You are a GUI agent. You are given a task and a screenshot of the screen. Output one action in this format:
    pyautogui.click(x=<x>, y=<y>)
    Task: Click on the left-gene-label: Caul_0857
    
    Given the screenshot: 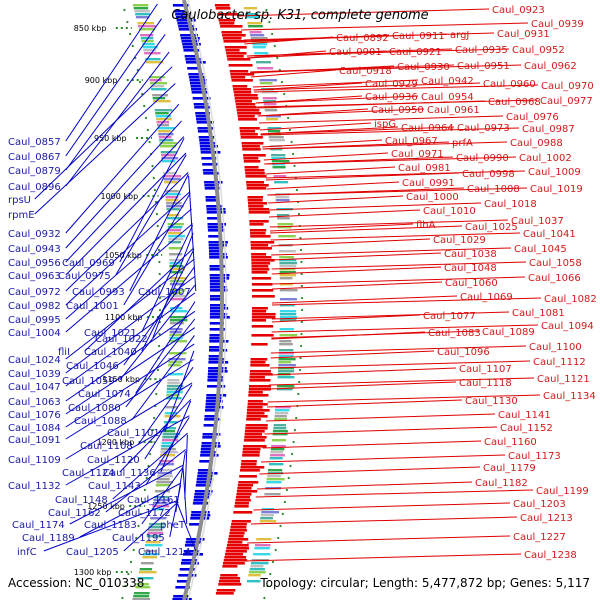 What is the action you would take?
    pyautogui.click(x=34, y=142)
    